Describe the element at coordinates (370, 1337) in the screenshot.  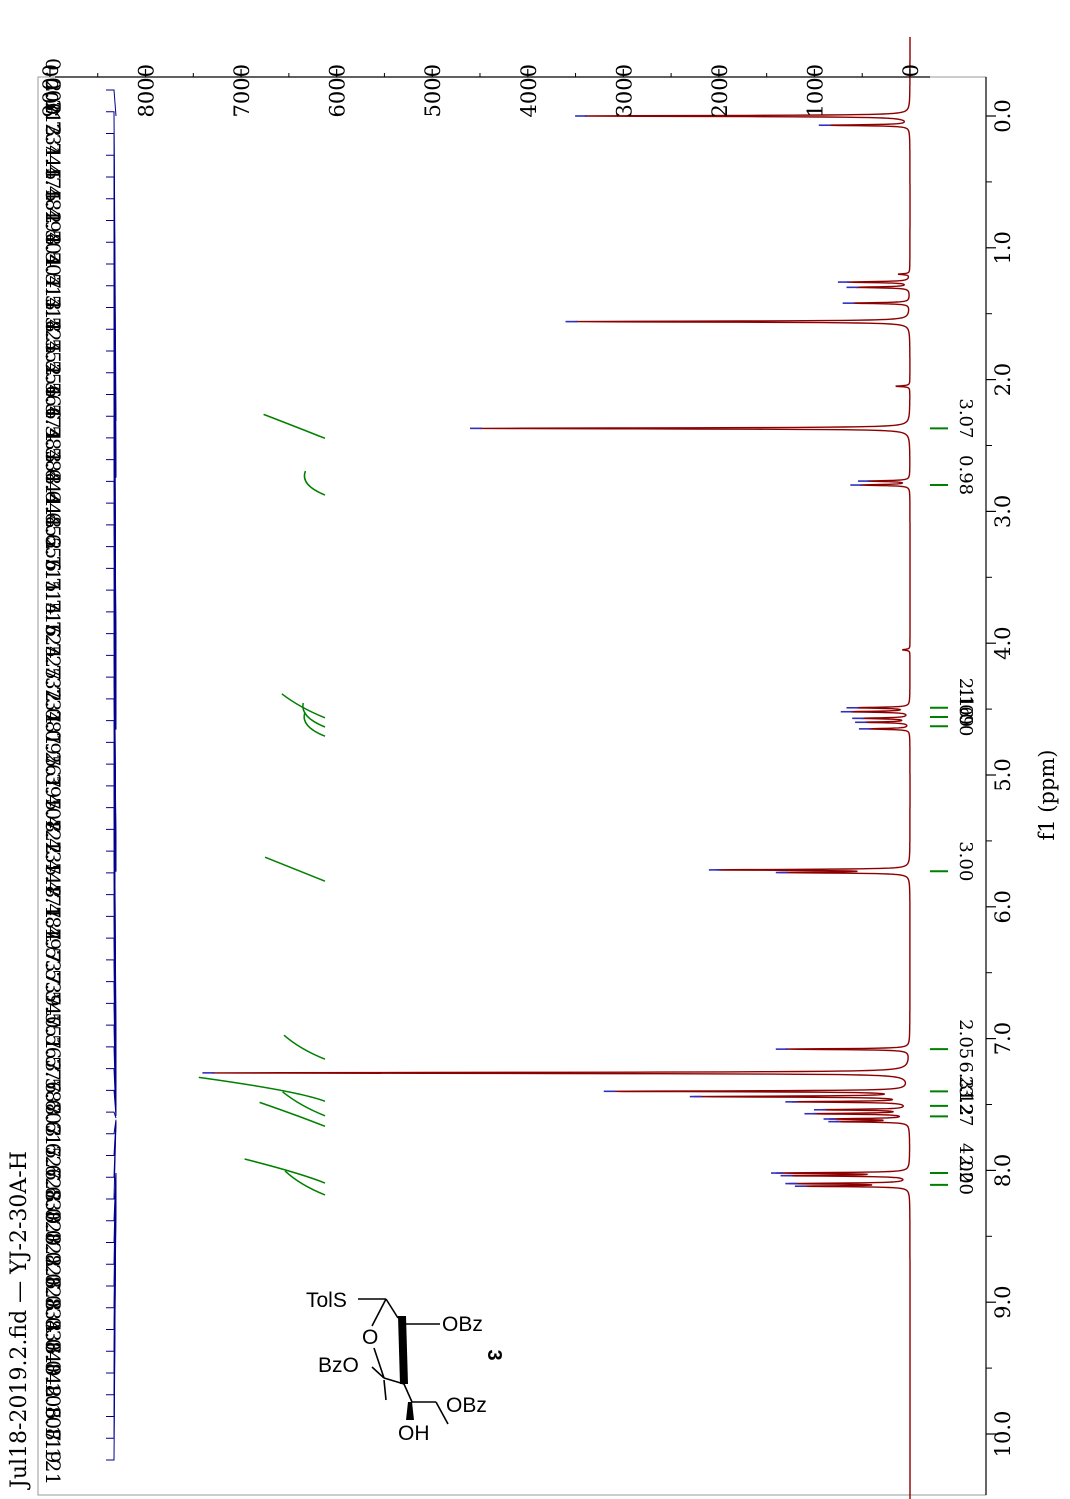
I see `molecule-label-ring-o: O` at that location.